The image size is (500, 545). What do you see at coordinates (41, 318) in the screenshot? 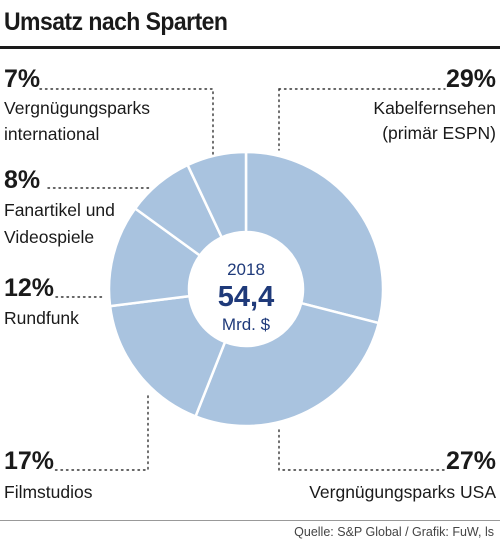
I see `slice-name-label-3-0: Rundfunk` at bounding box center [41, 318].